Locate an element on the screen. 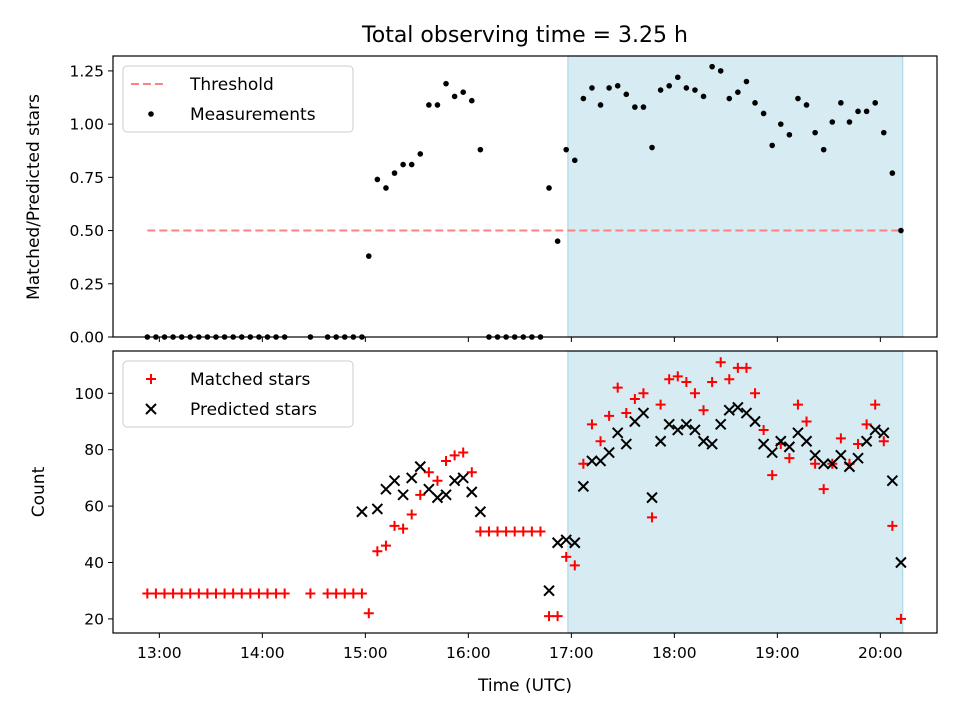  x-tick-label: 16:00 is located at coordinates (468, 653).